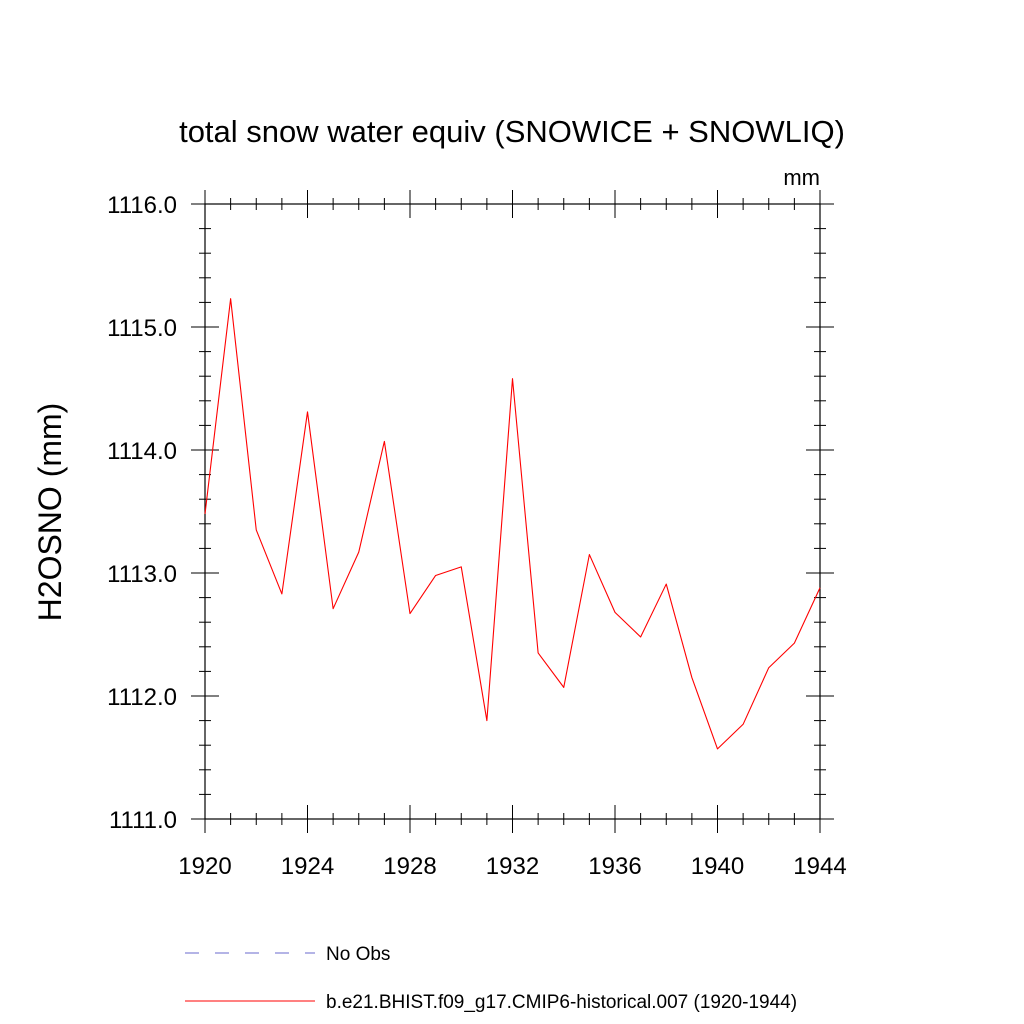 This screenshot has height=1024, width=1024. I want to click on y-axis-label: H2OSNO (mm), so click(50, 512).